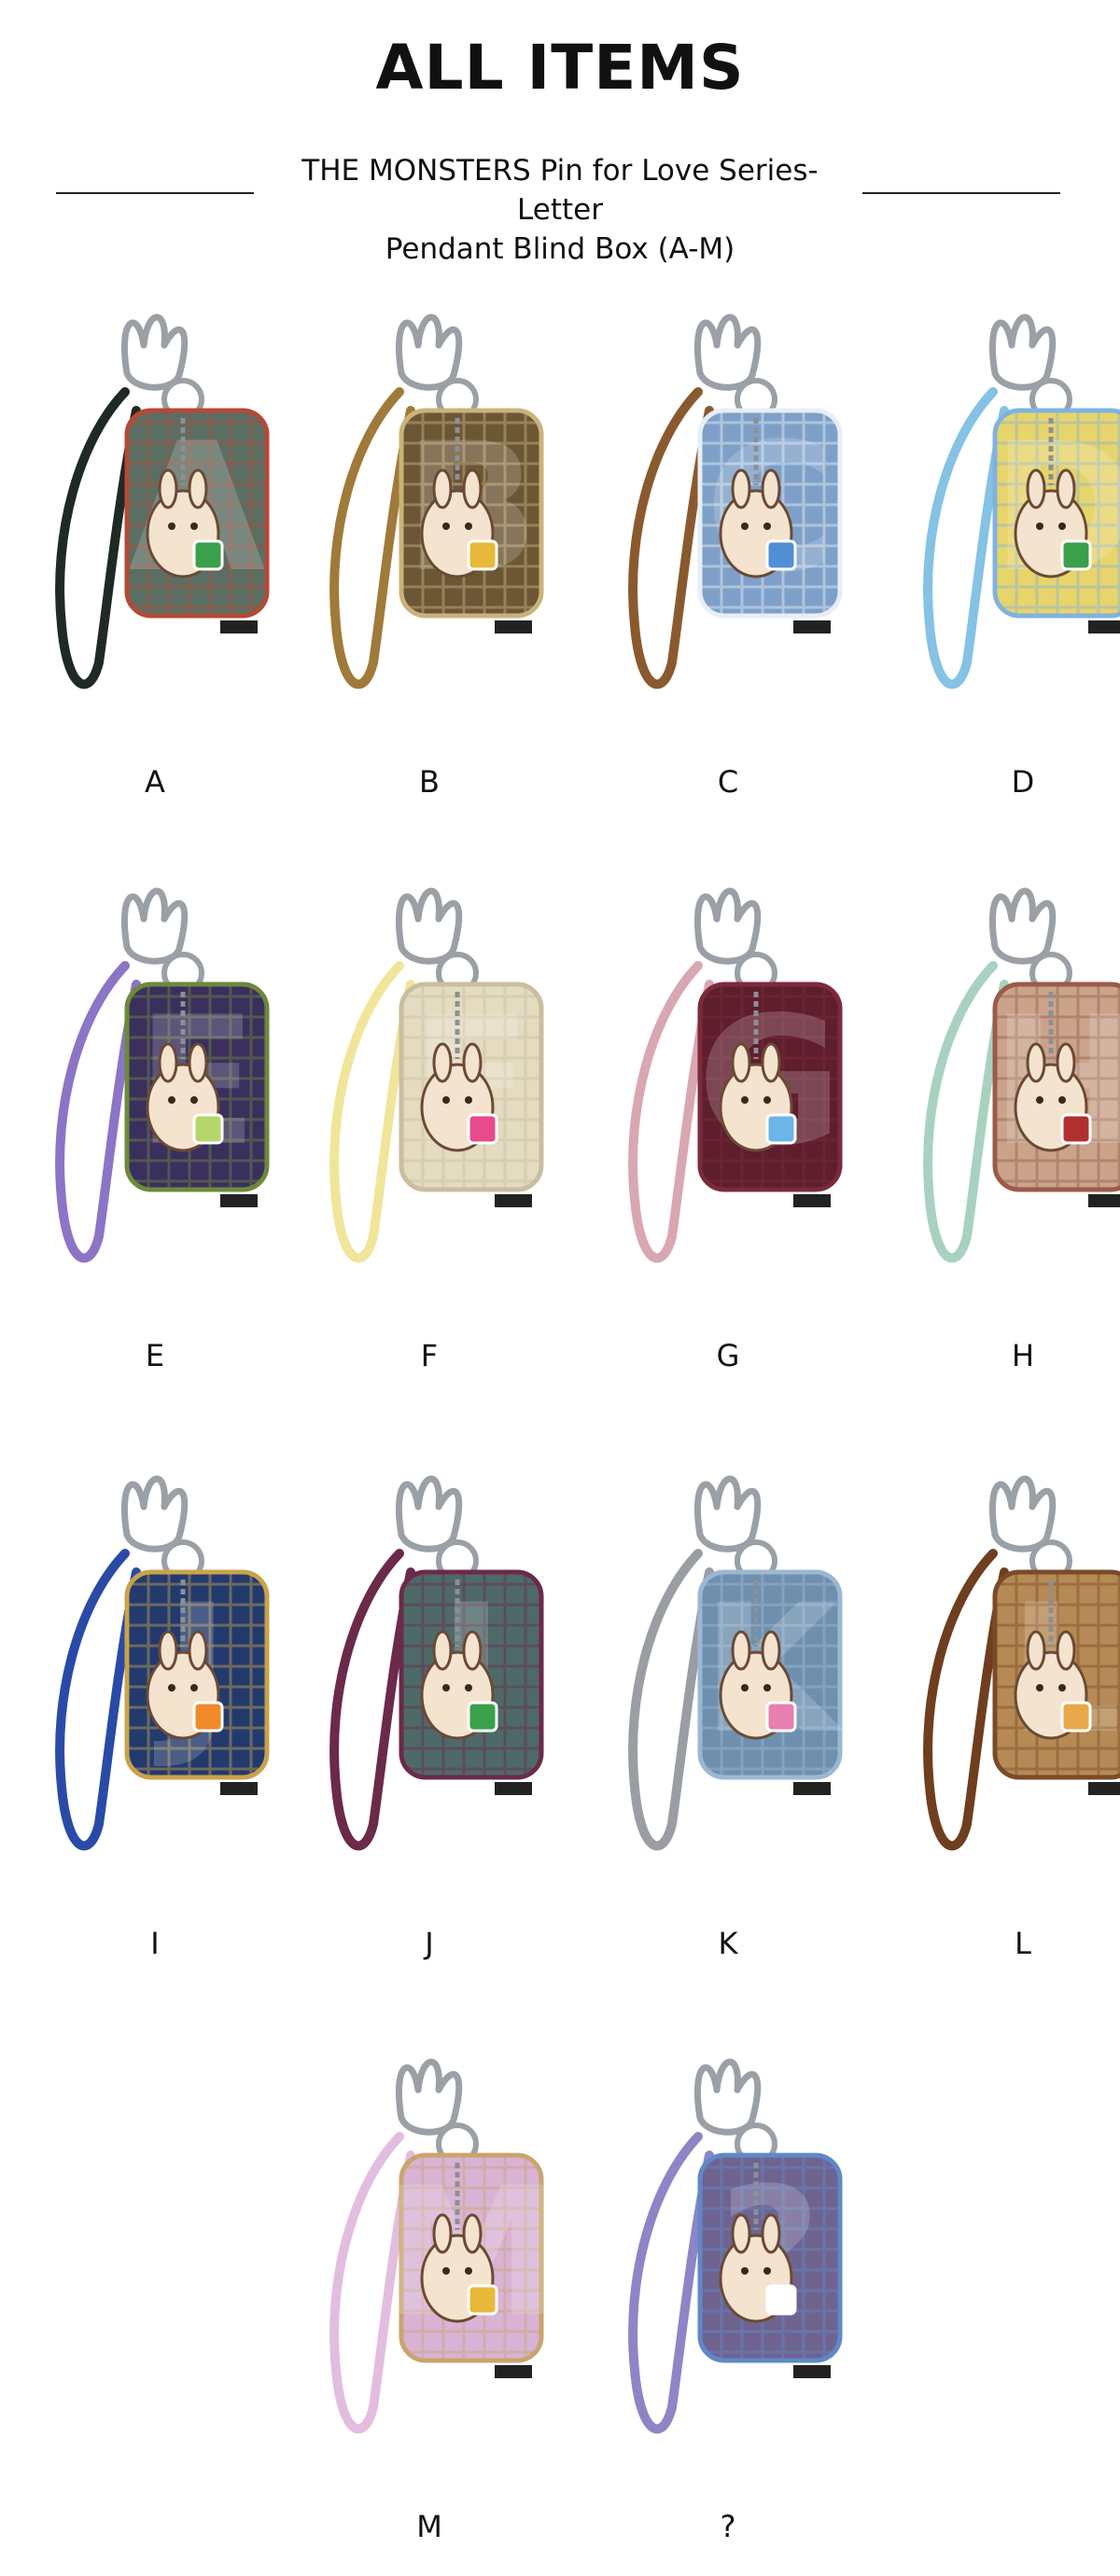  What do you see at coordinates (429, 1355) in the screenshot?
I see `item-label: F` at bounding box center [429, 1355].